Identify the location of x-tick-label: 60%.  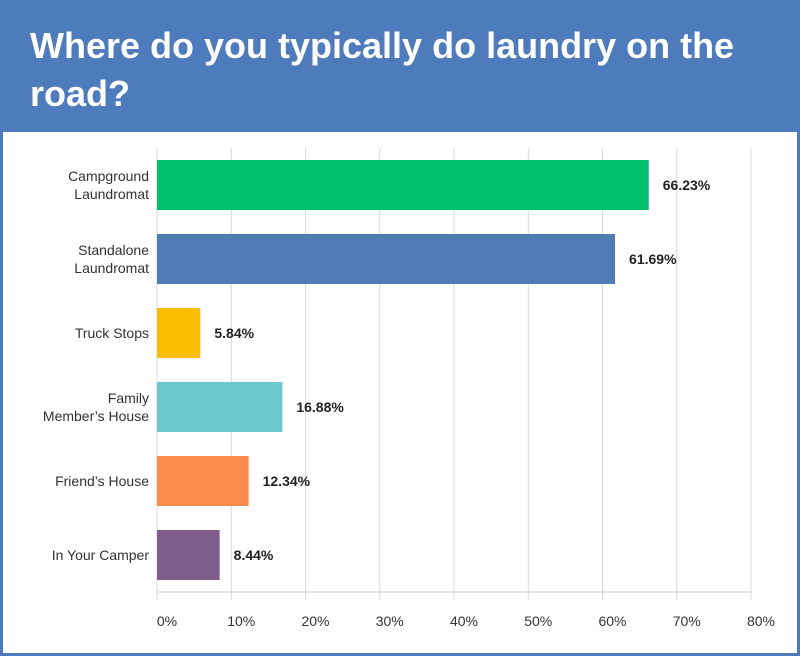
(612, 621).